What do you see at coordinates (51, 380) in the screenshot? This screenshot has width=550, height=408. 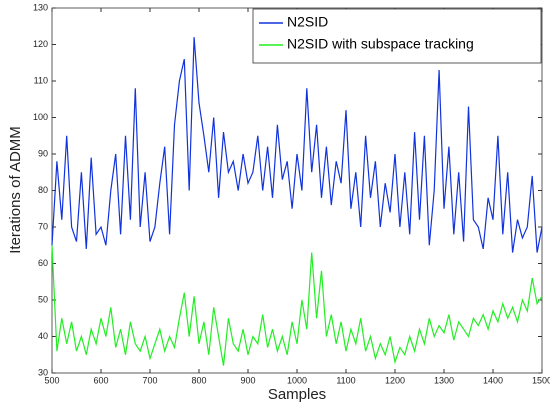 I see `x-tick-label: 500` at bounding box center [51, 380].